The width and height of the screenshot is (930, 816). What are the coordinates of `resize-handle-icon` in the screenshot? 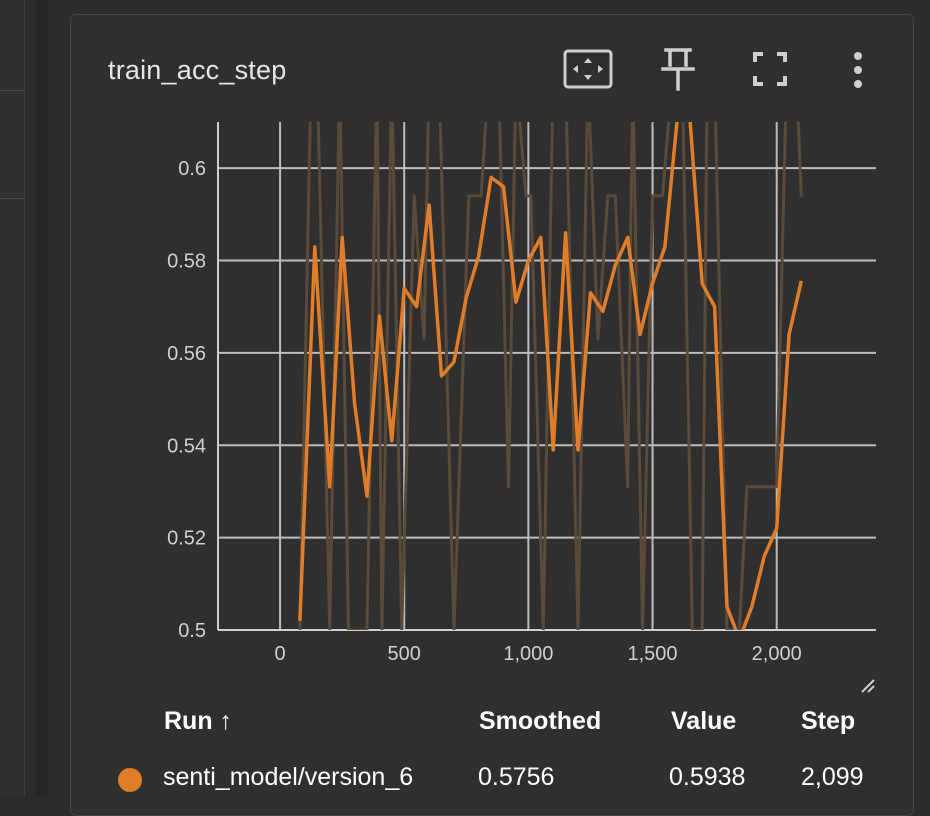 It's located at (868, 686).